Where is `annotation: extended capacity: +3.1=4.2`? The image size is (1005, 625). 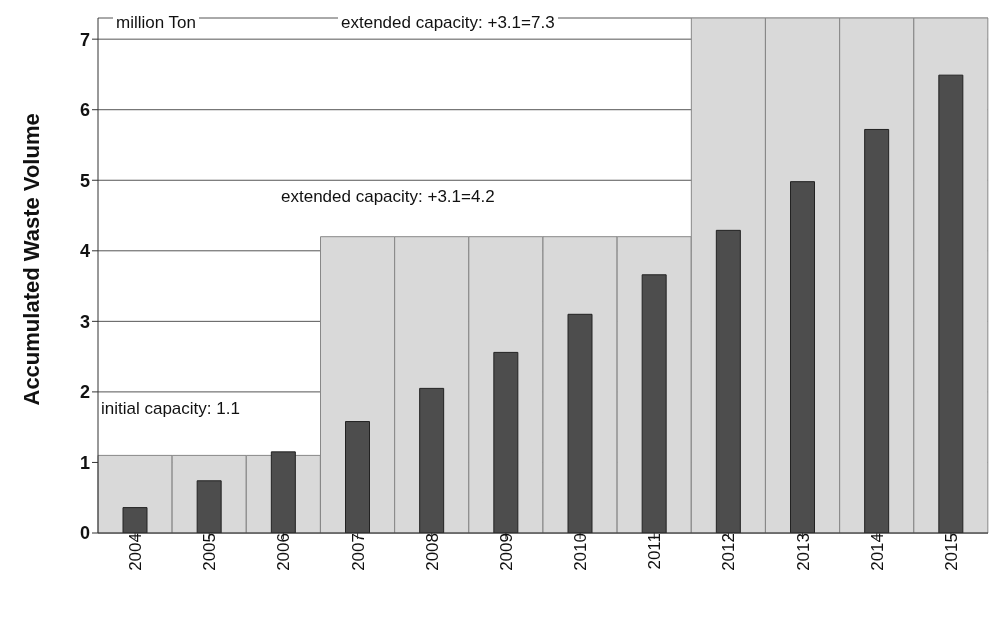
annotation: extended capacity: +3.1=4.2 is located at coordinates (388, 197).